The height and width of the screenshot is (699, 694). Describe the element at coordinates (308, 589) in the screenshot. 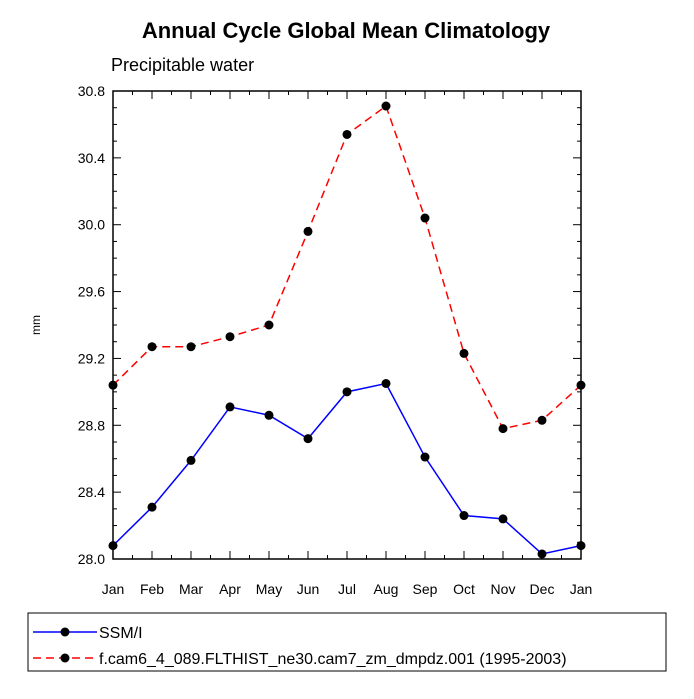

I see `x-tick-label: Jun` at that location.